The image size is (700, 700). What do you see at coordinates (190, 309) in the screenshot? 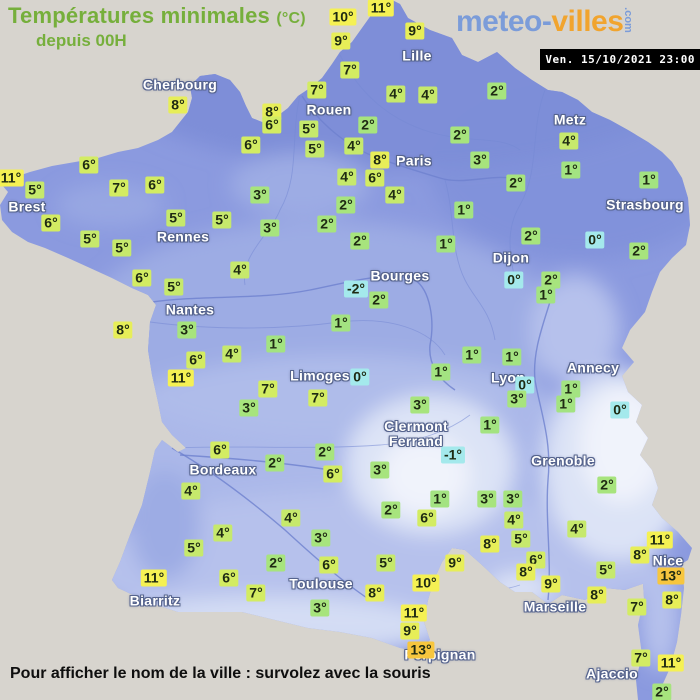
I see `city-label: Nantes` at bounding box center [190, 309].